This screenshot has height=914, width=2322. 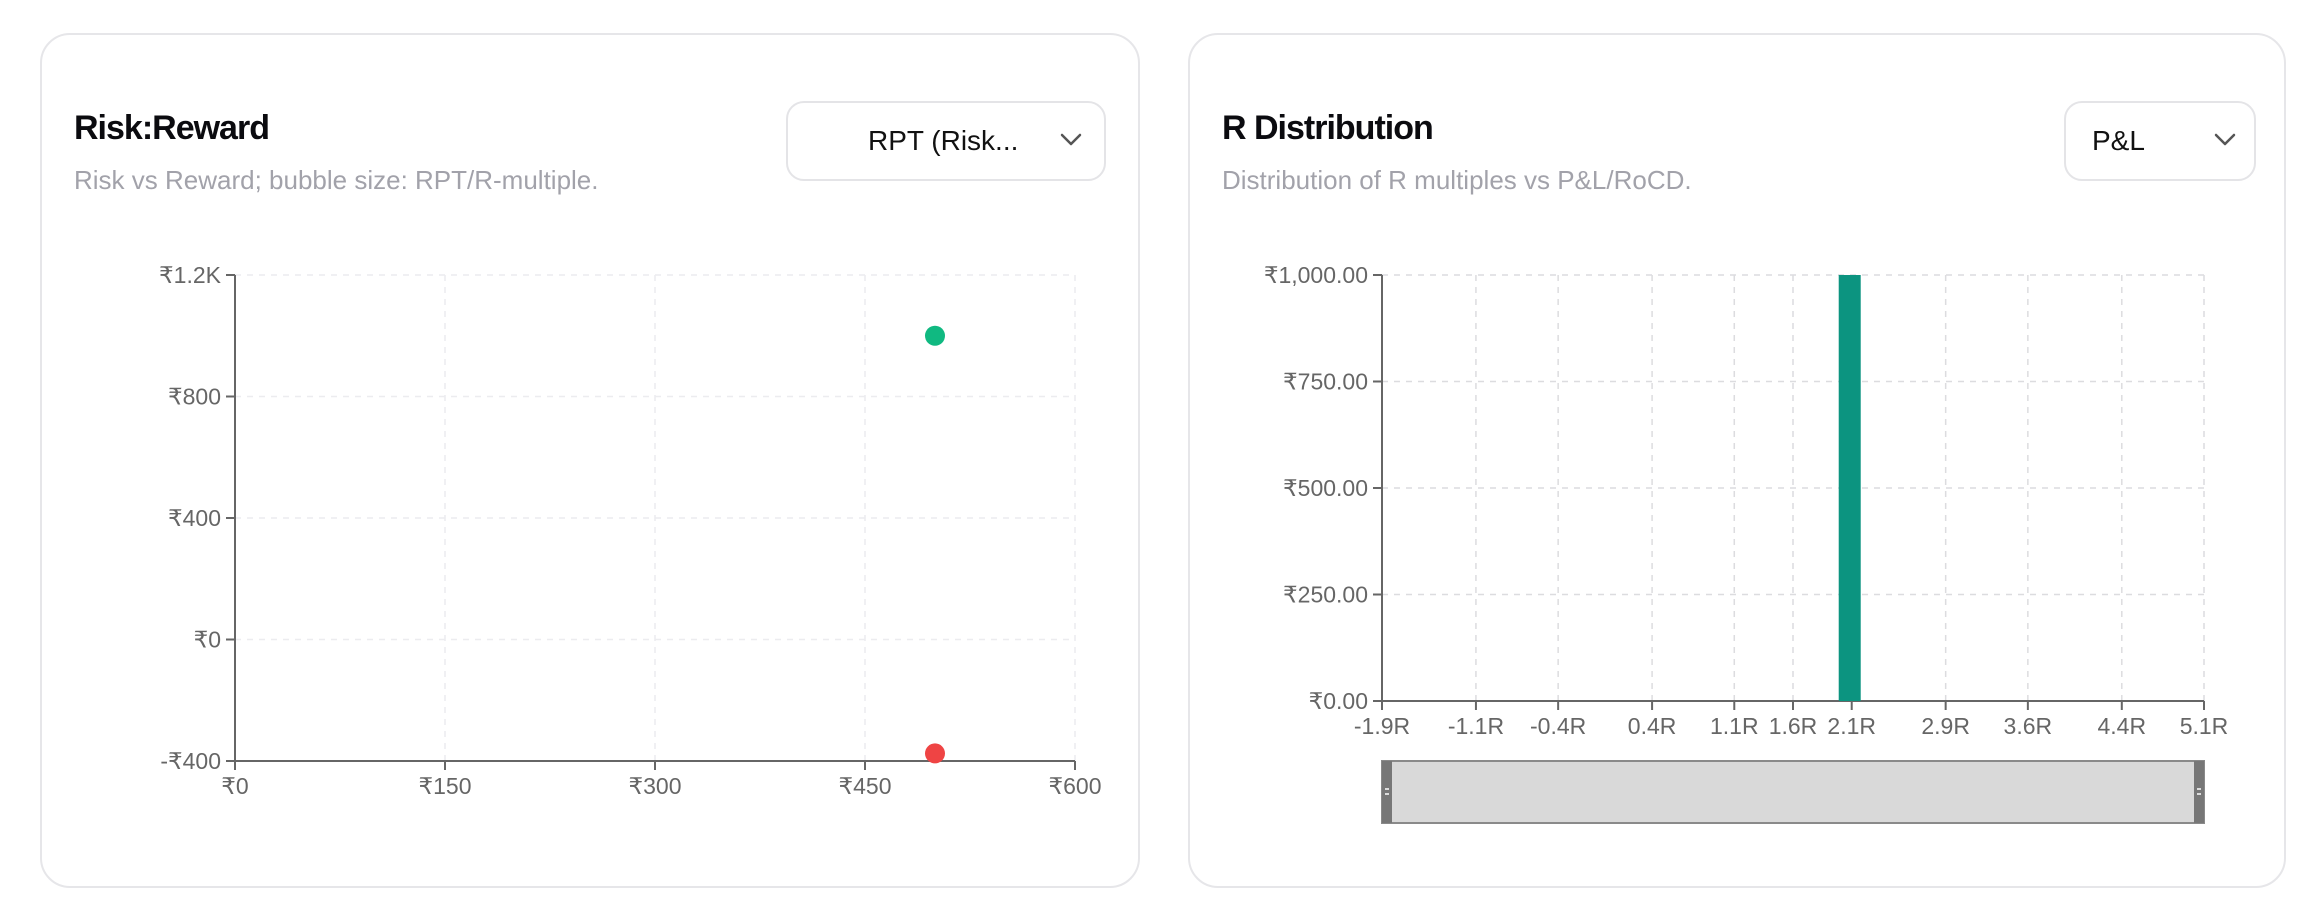 I want to click on card-title: Risk:Reward, so click(x=172, y=128).